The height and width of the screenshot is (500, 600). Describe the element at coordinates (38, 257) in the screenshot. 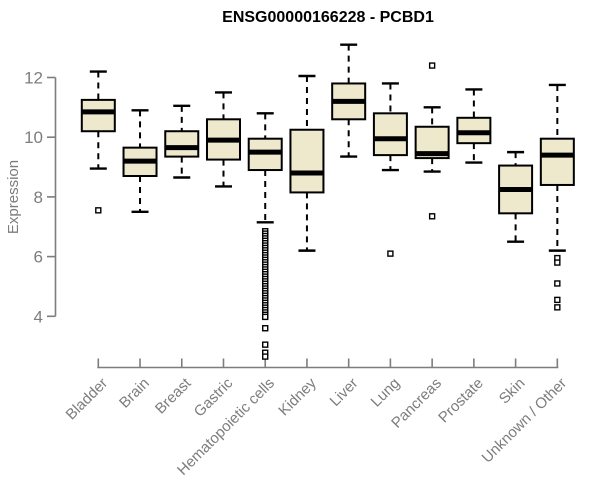

I see `y-tick-label: 6` at that location.